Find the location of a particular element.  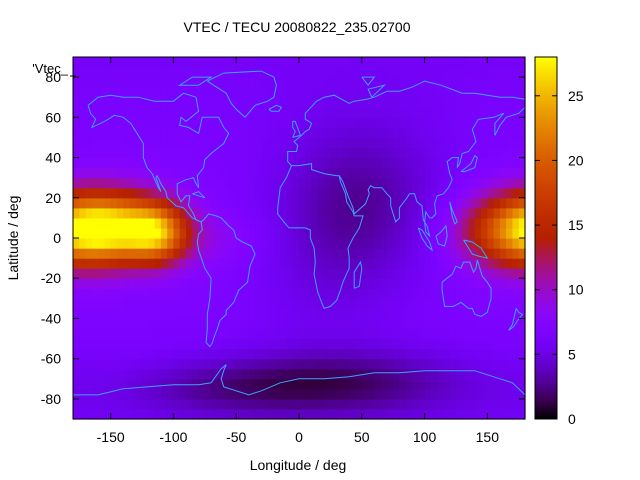

coastline is located at coordinates (358, 274).